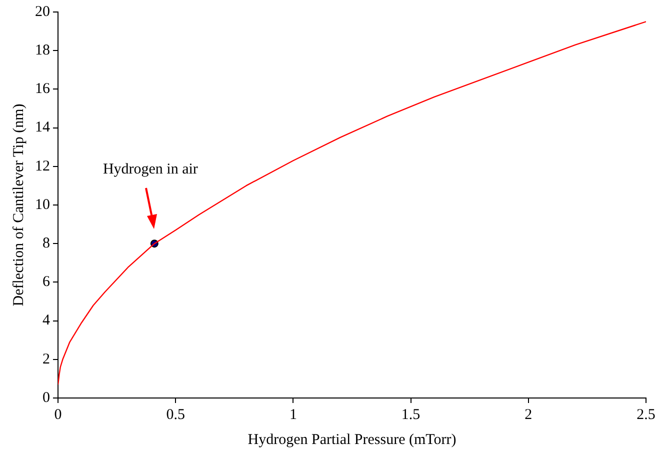 The width and height of the screenshot is (670, 457). Describe the element at coordinates (42, 89) in the screenshot. I see `y-tick-label: 16` at that location.